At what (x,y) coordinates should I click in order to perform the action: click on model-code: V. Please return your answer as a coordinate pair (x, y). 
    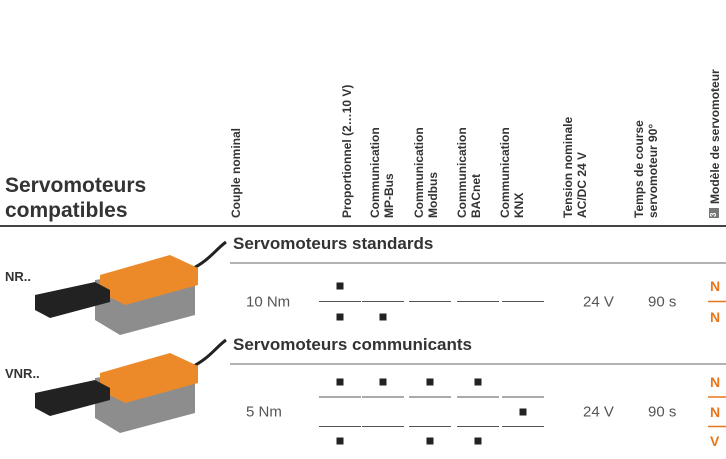
    Looking at the image, I should click on (715, 441).